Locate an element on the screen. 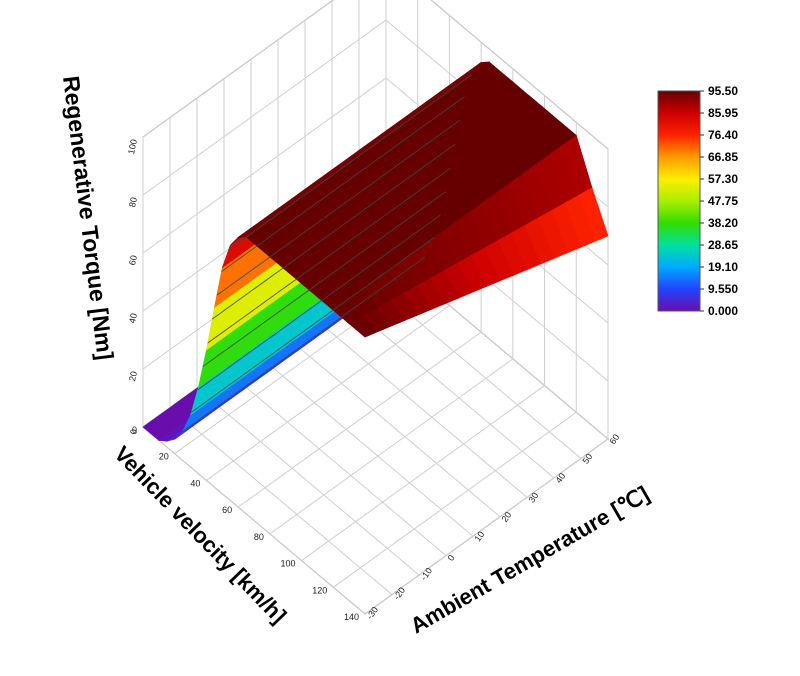 The width and height of the screenshot is (800, 676). colorbar-tick-label: 9.550 is located at coordinates (723, 289).